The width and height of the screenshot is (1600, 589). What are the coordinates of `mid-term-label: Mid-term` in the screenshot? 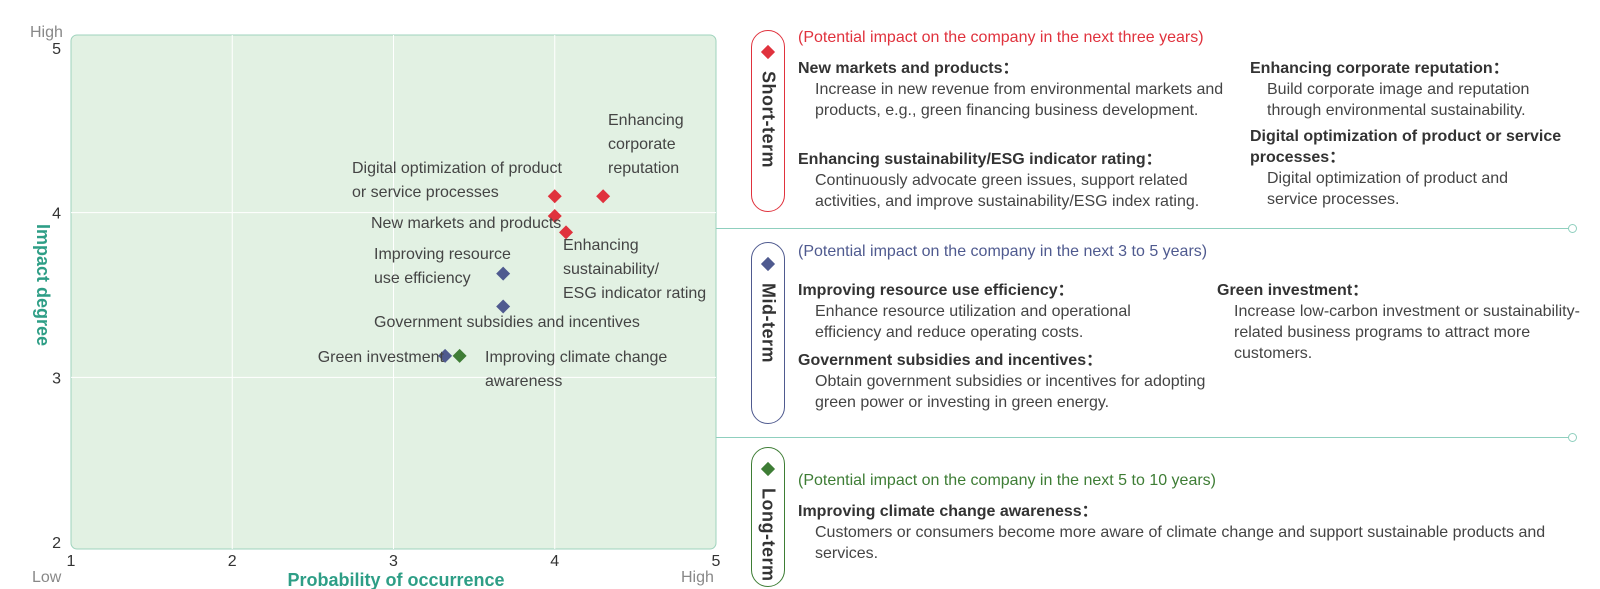 It's located at (768, 323).